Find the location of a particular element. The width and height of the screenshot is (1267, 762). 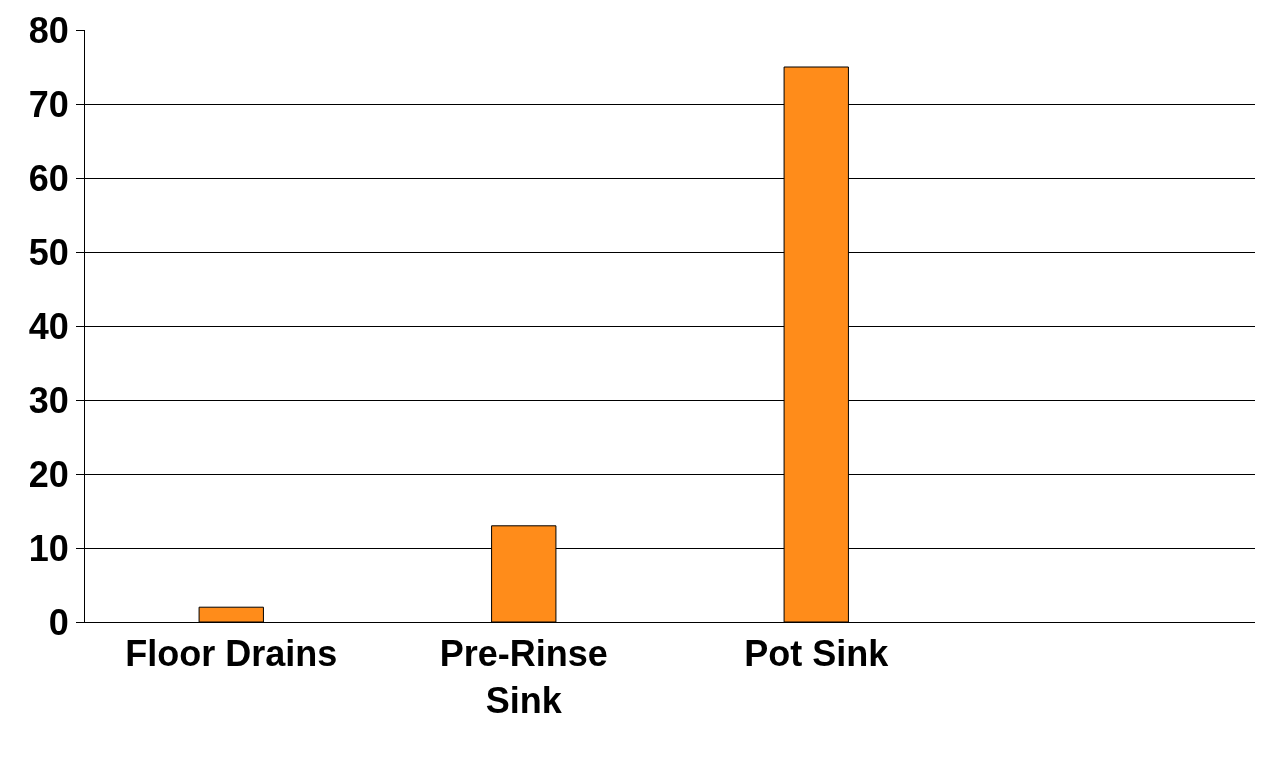

y-tick-label: 10 is located at coordinates (48, 548).